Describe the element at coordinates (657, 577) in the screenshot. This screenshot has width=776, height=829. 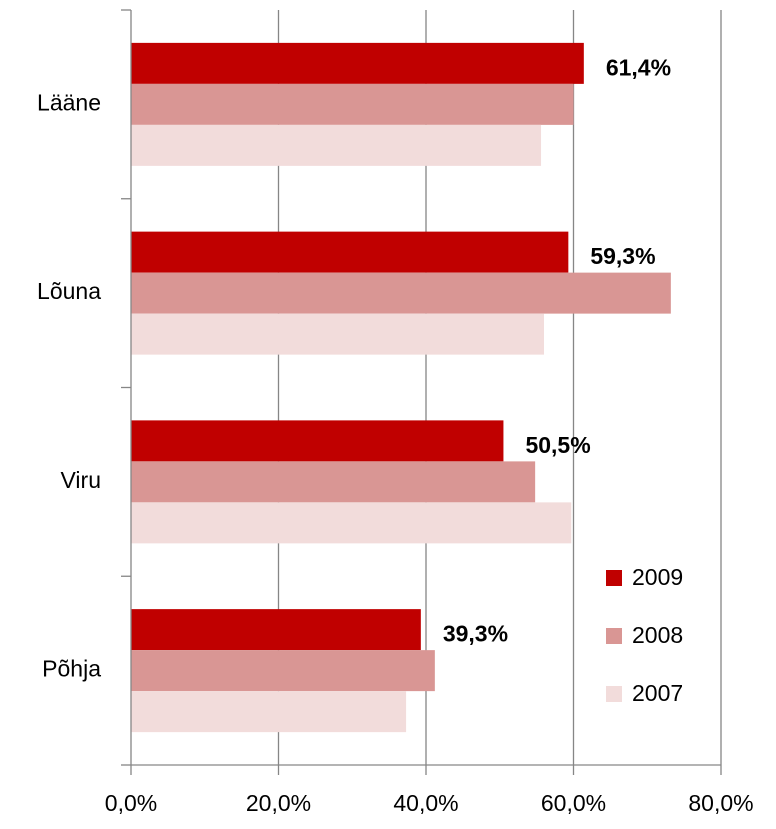
I see `legend-label: 2009` at that location.